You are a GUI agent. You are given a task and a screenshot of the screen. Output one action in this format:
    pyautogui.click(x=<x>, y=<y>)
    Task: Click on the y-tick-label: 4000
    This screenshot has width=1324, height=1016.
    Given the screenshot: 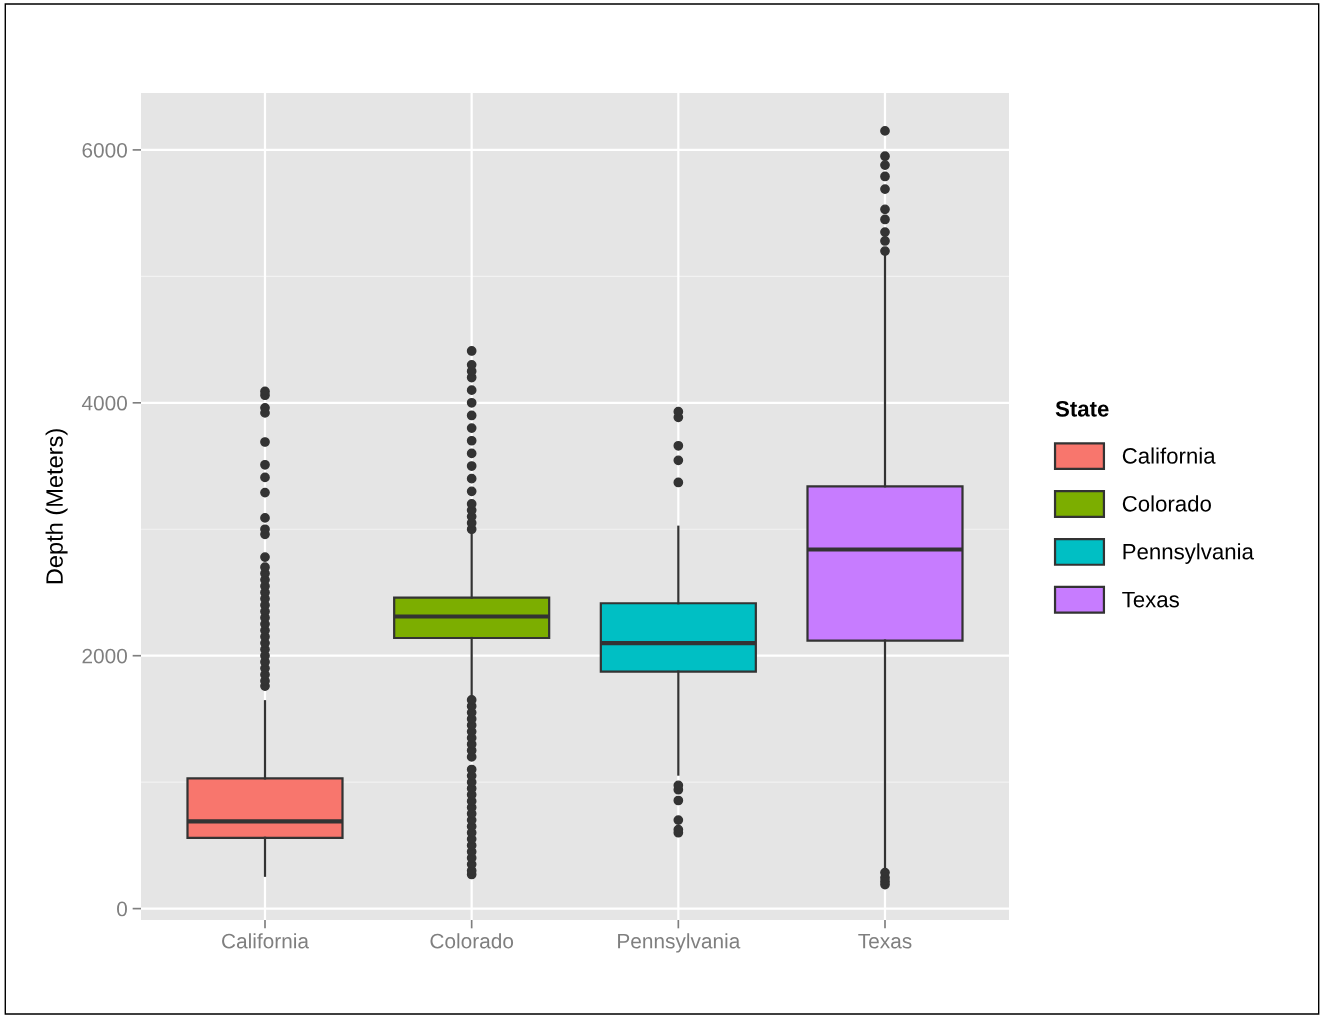 What is the action you would take?
    pyautogui.click(x=104, y=403)
    